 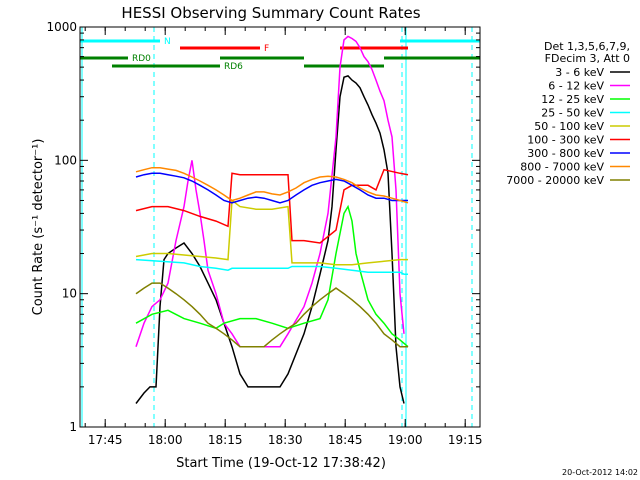 What do you see at coordinates (270, 13) in the screenshot?
I see `chart-title: HESSI Observing Summary Count Rates` at bounding box center [270, 13].